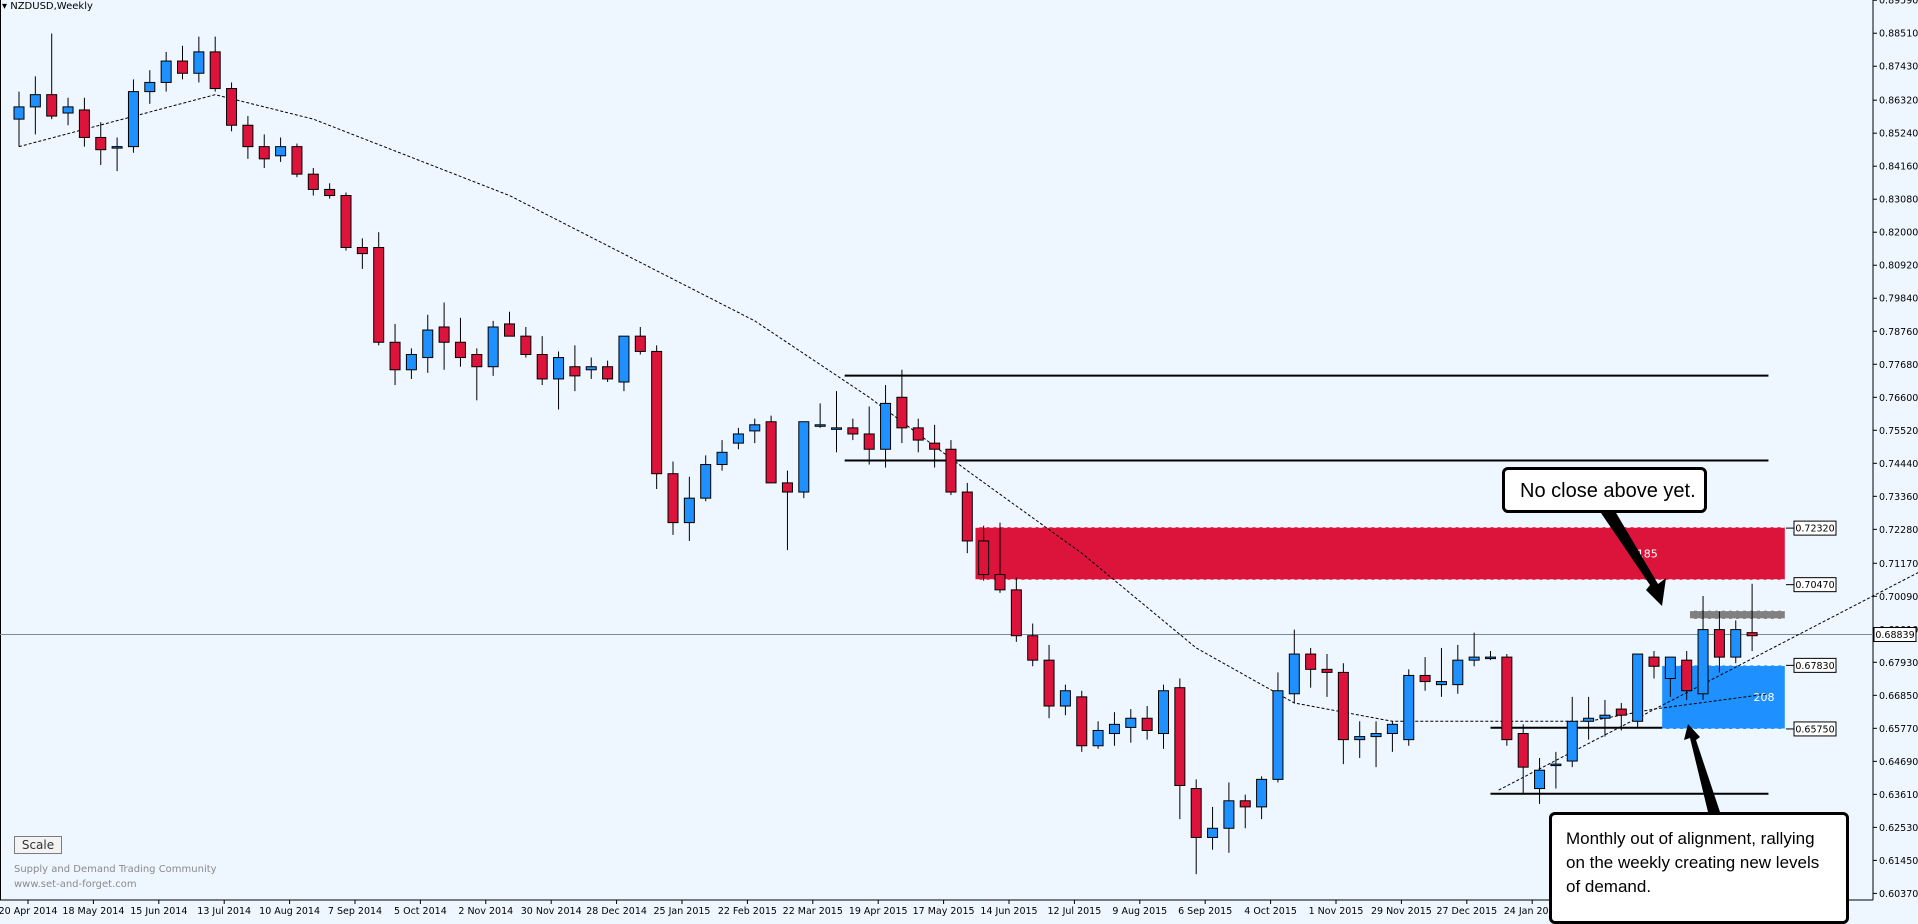 This screenshot has height=924, width=1918. What do you see at coordinates (1898, 3) in the screenshot?
I see `y-tick-label: 0.89590` at bounding box center [1898, 3].